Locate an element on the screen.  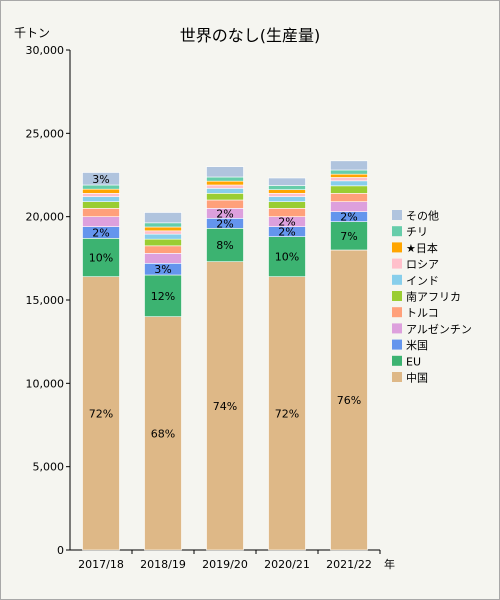
y-tick-label: 25,000 is located at coordinates (45, 133).